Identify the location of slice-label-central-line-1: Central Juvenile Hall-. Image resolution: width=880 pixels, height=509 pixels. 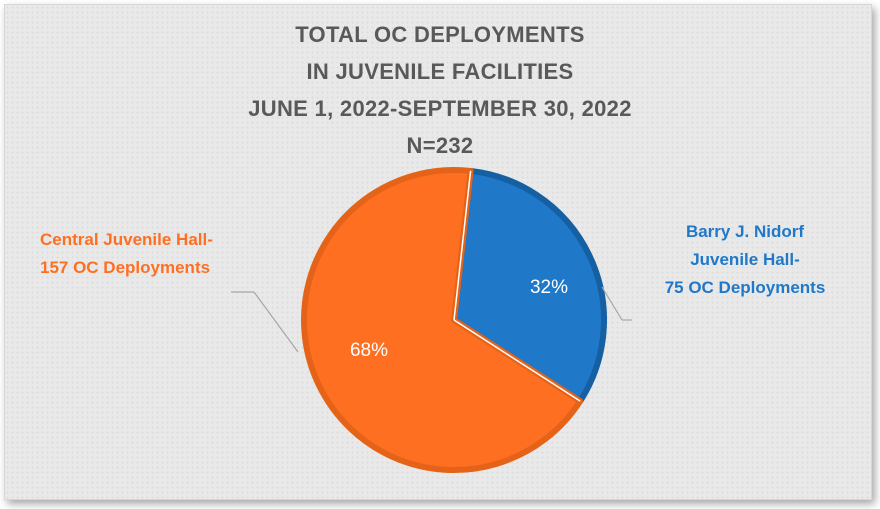
(126, 239).